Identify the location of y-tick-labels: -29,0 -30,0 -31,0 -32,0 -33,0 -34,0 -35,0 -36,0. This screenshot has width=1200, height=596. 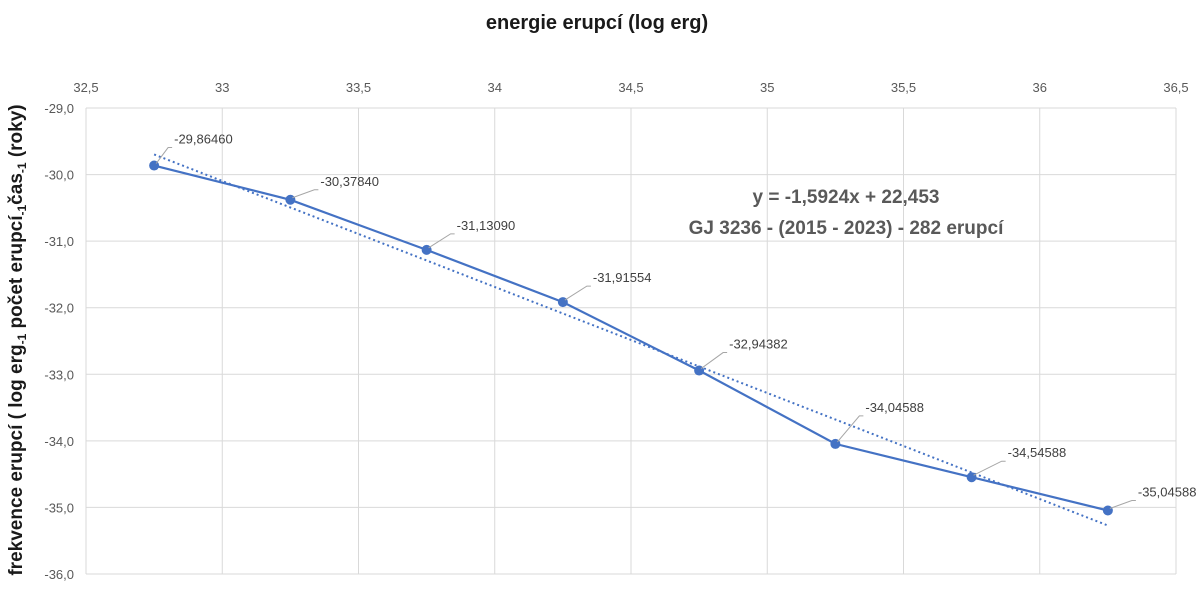
(59, 341).